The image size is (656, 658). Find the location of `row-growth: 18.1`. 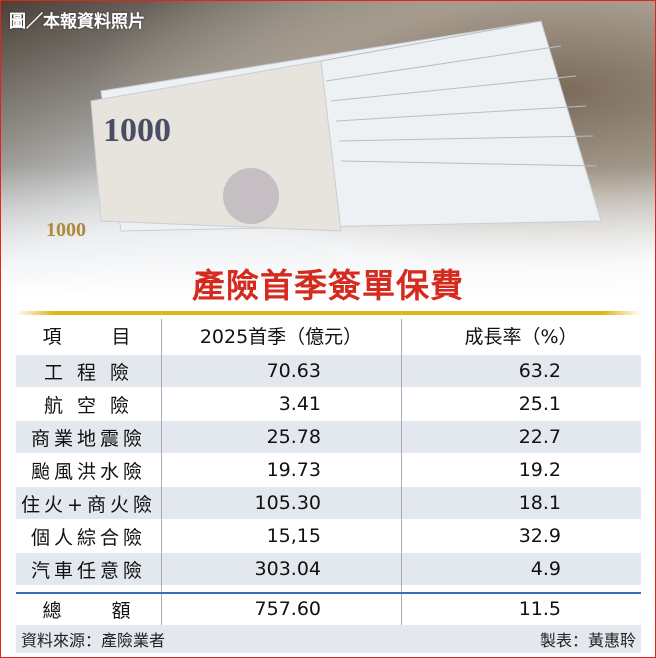

row-growth: 18.1 is located at coordinates (539, 503).